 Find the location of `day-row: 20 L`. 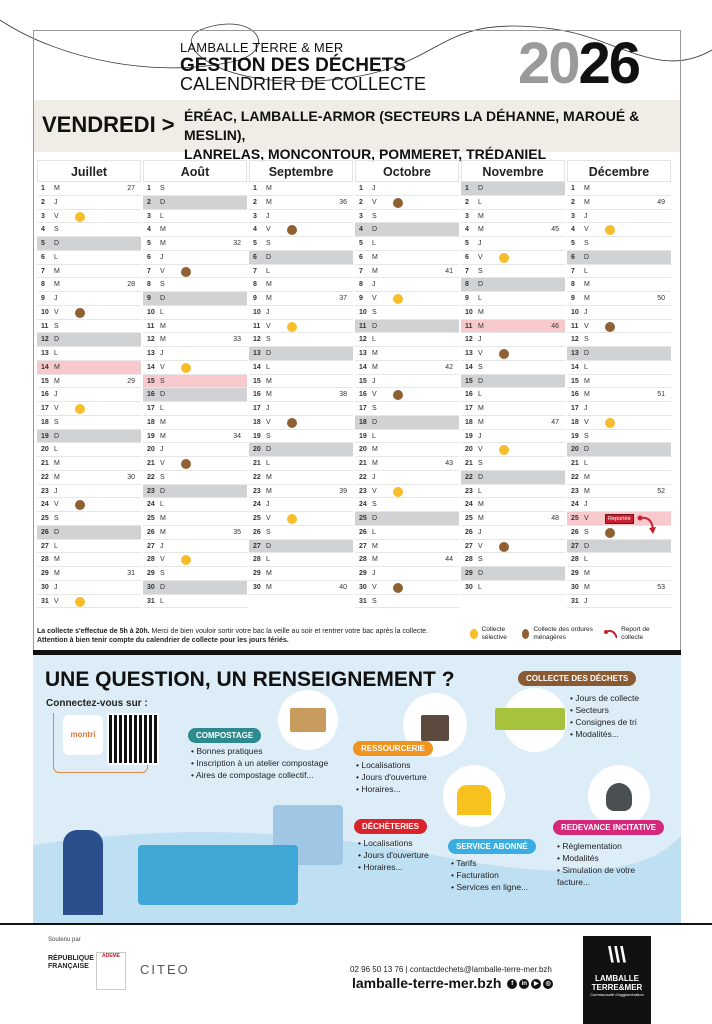

day-row: 20 L is located at coordinates (89, 450).